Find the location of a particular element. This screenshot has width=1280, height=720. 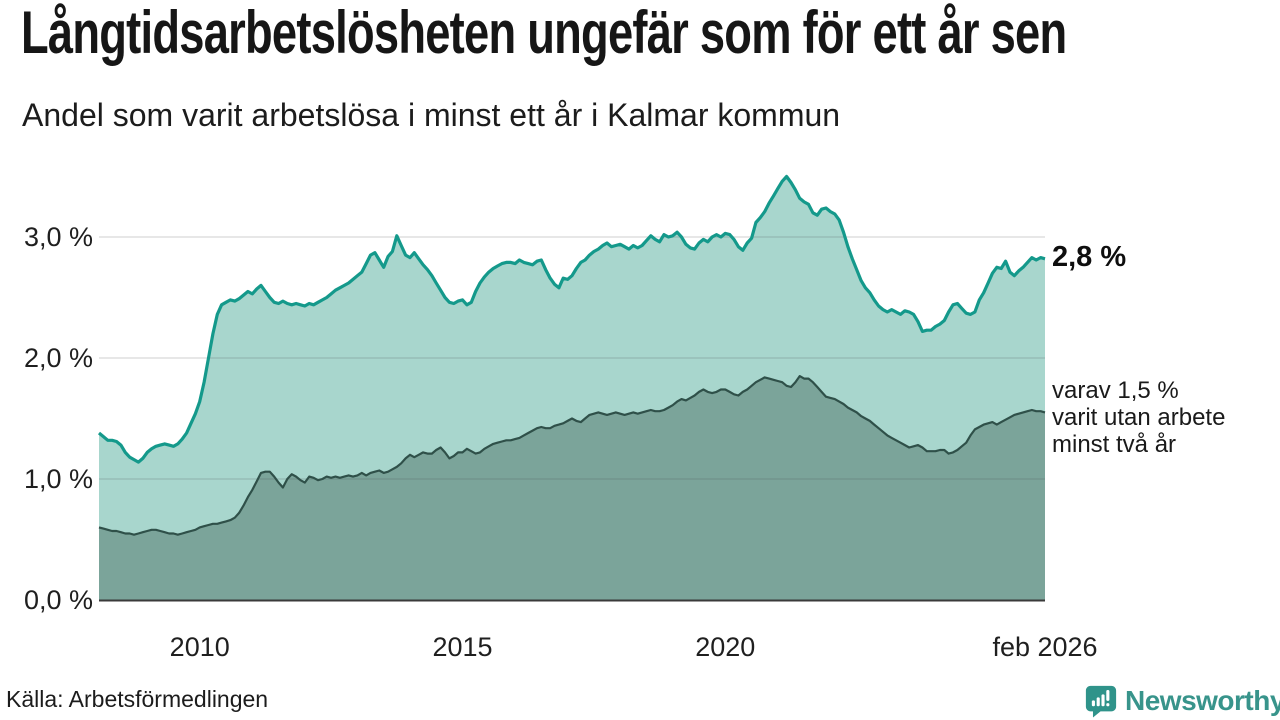

newsworthy-logo: Newsworthy is located at coordinates (1182, 701).